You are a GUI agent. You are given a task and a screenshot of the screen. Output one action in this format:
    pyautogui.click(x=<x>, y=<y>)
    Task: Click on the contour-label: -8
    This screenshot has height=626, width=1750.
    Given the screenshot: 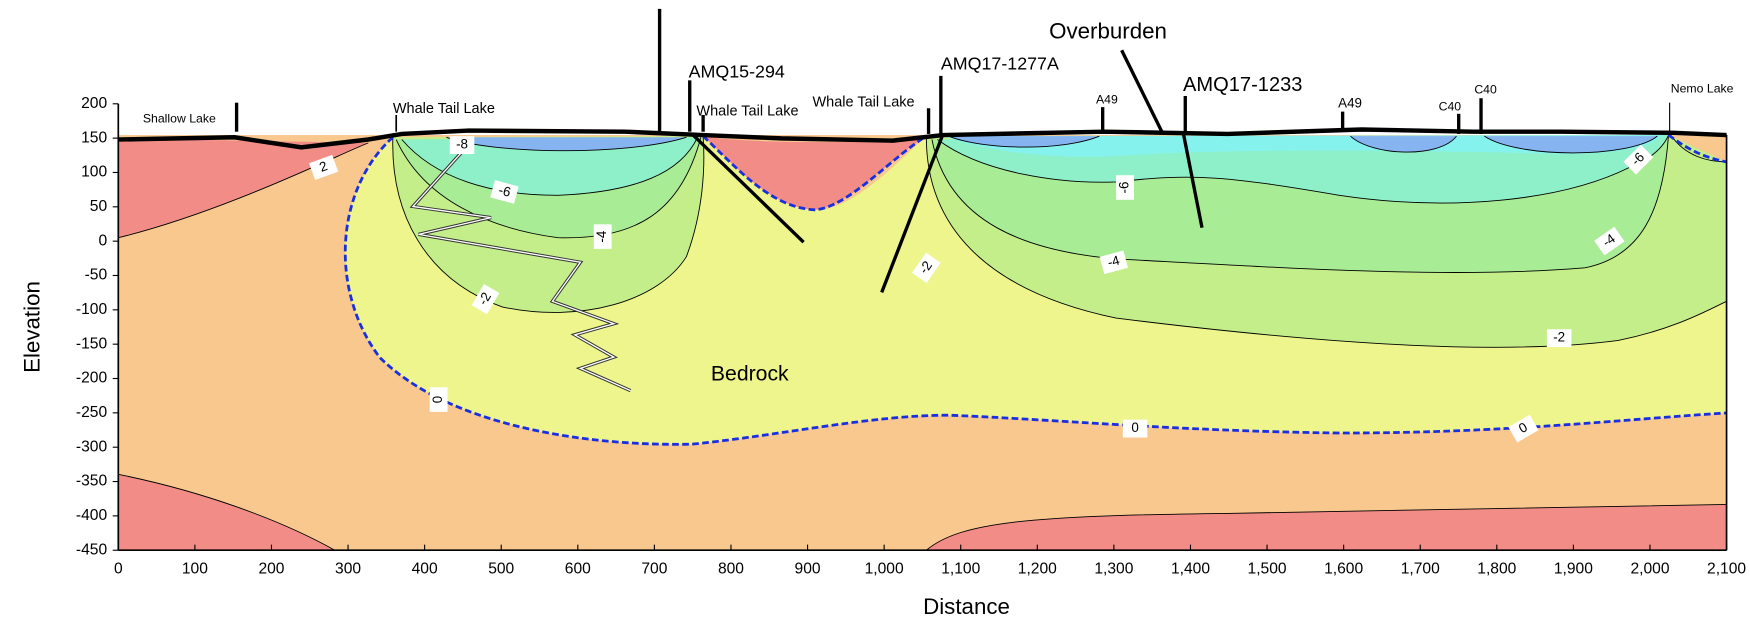 What is the action you would take?
    pyautogui.click(x=462, y=144)
    